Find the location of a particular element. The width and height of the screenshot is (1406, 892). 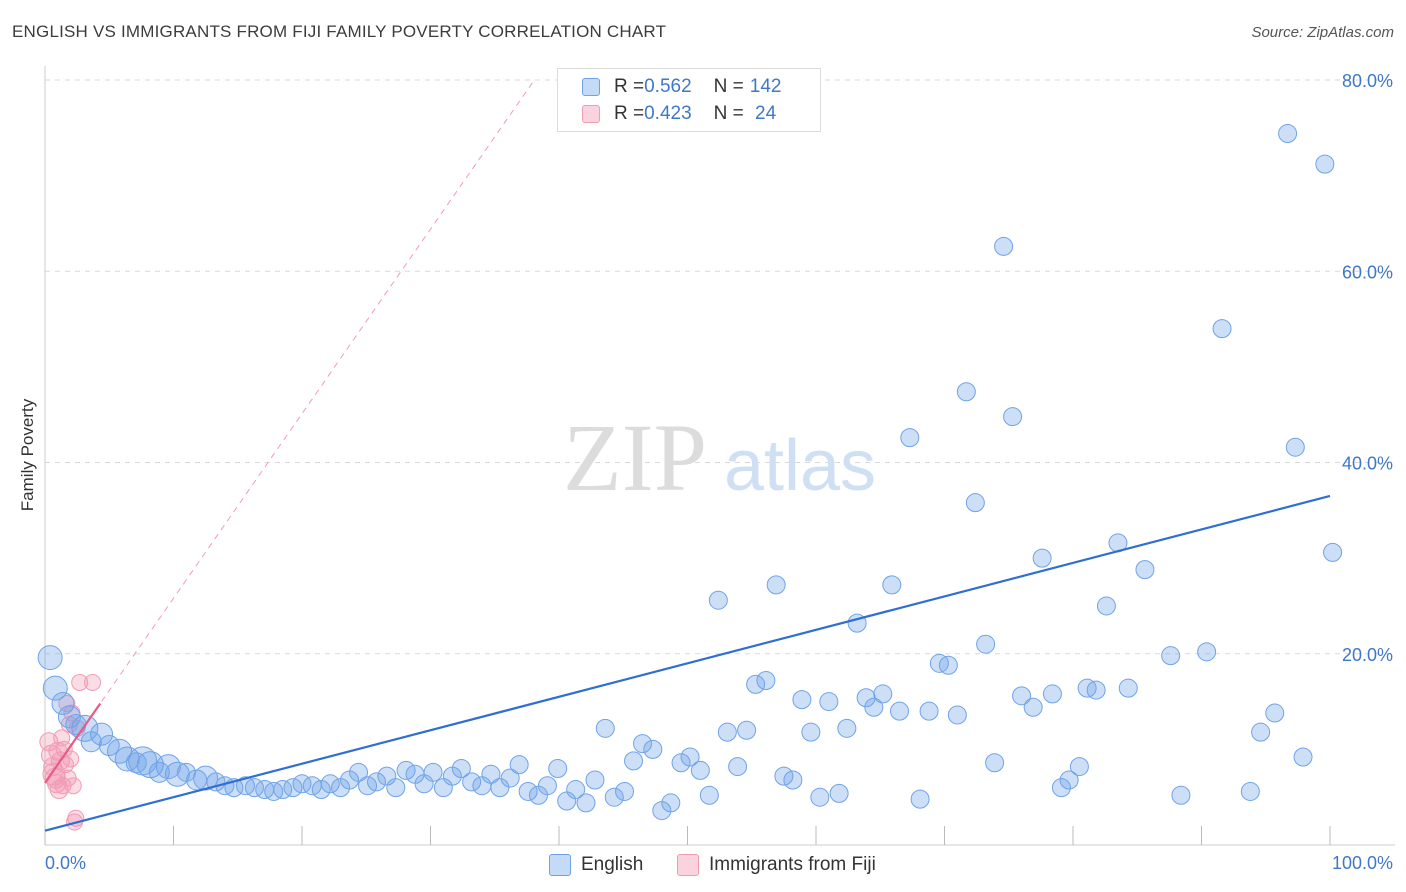

fiji-trend-line is located at coordinates (73, 743).